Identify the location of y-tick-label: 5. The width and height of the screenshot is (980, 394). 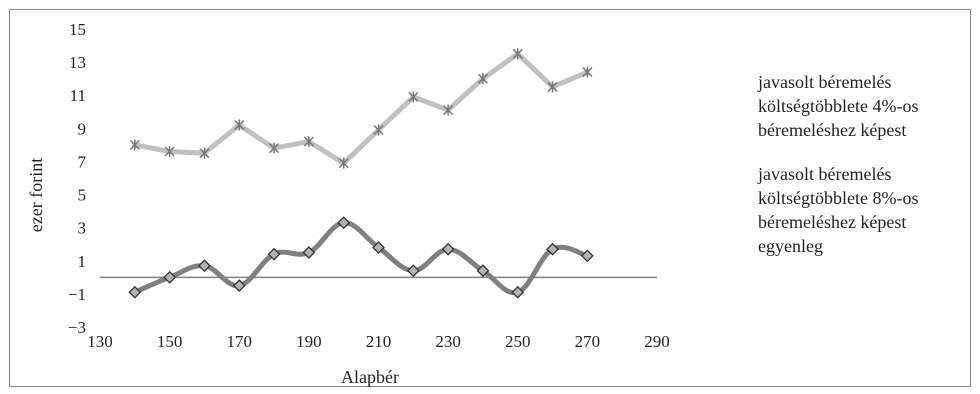
(82, 195).